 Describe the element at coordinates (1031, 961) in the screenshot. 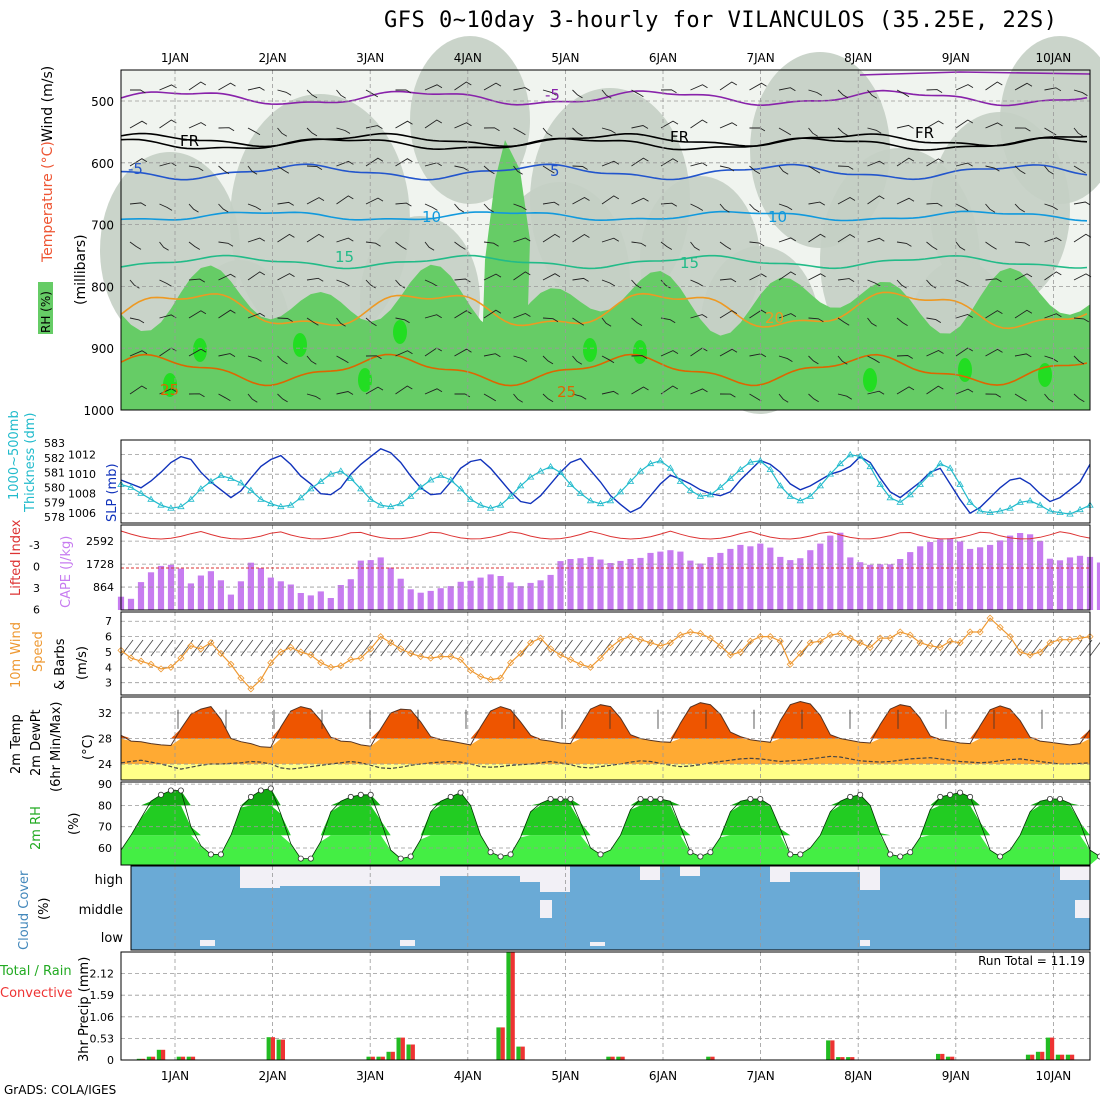

I see `run-total: Run Total = 11.19` at that location.